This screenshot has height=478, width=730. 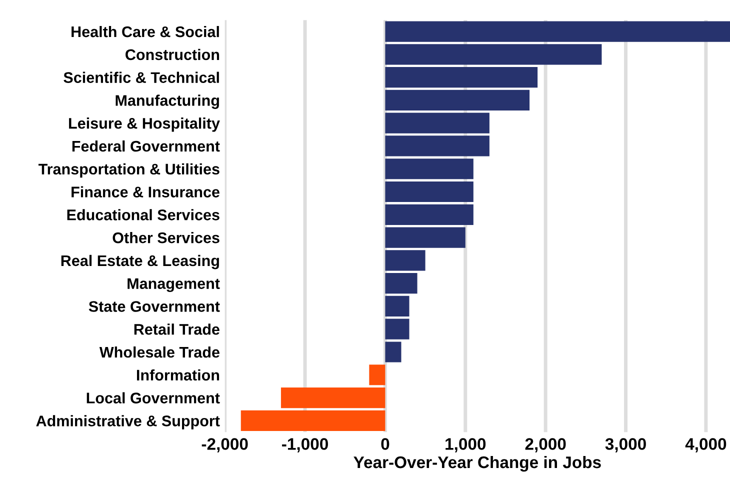 What do you see at coordinates (705, 445) in the screenshot?
I see `x-tick-label: 4,000` at bounding box center [705, 445].